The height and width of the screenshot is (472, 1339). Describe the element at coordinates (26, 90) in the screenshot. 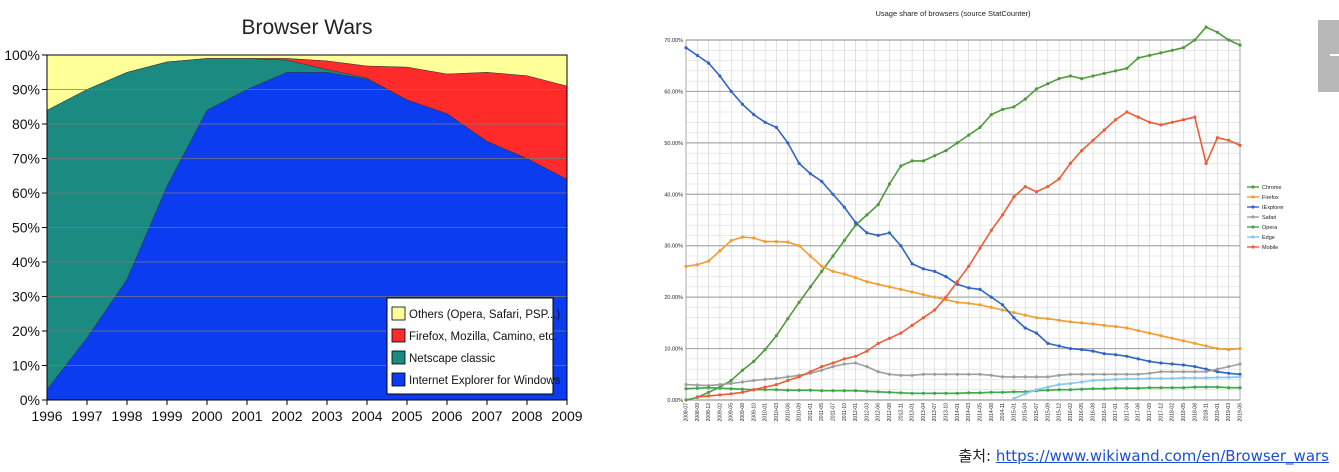

I see `y-tick-label: 90%` at that location.